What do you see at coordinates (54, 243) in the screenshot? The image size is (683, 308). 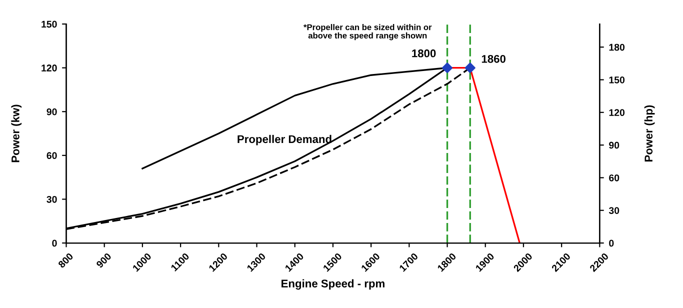 I see `y-tick-label: 0` at bounding box center [54, 243].